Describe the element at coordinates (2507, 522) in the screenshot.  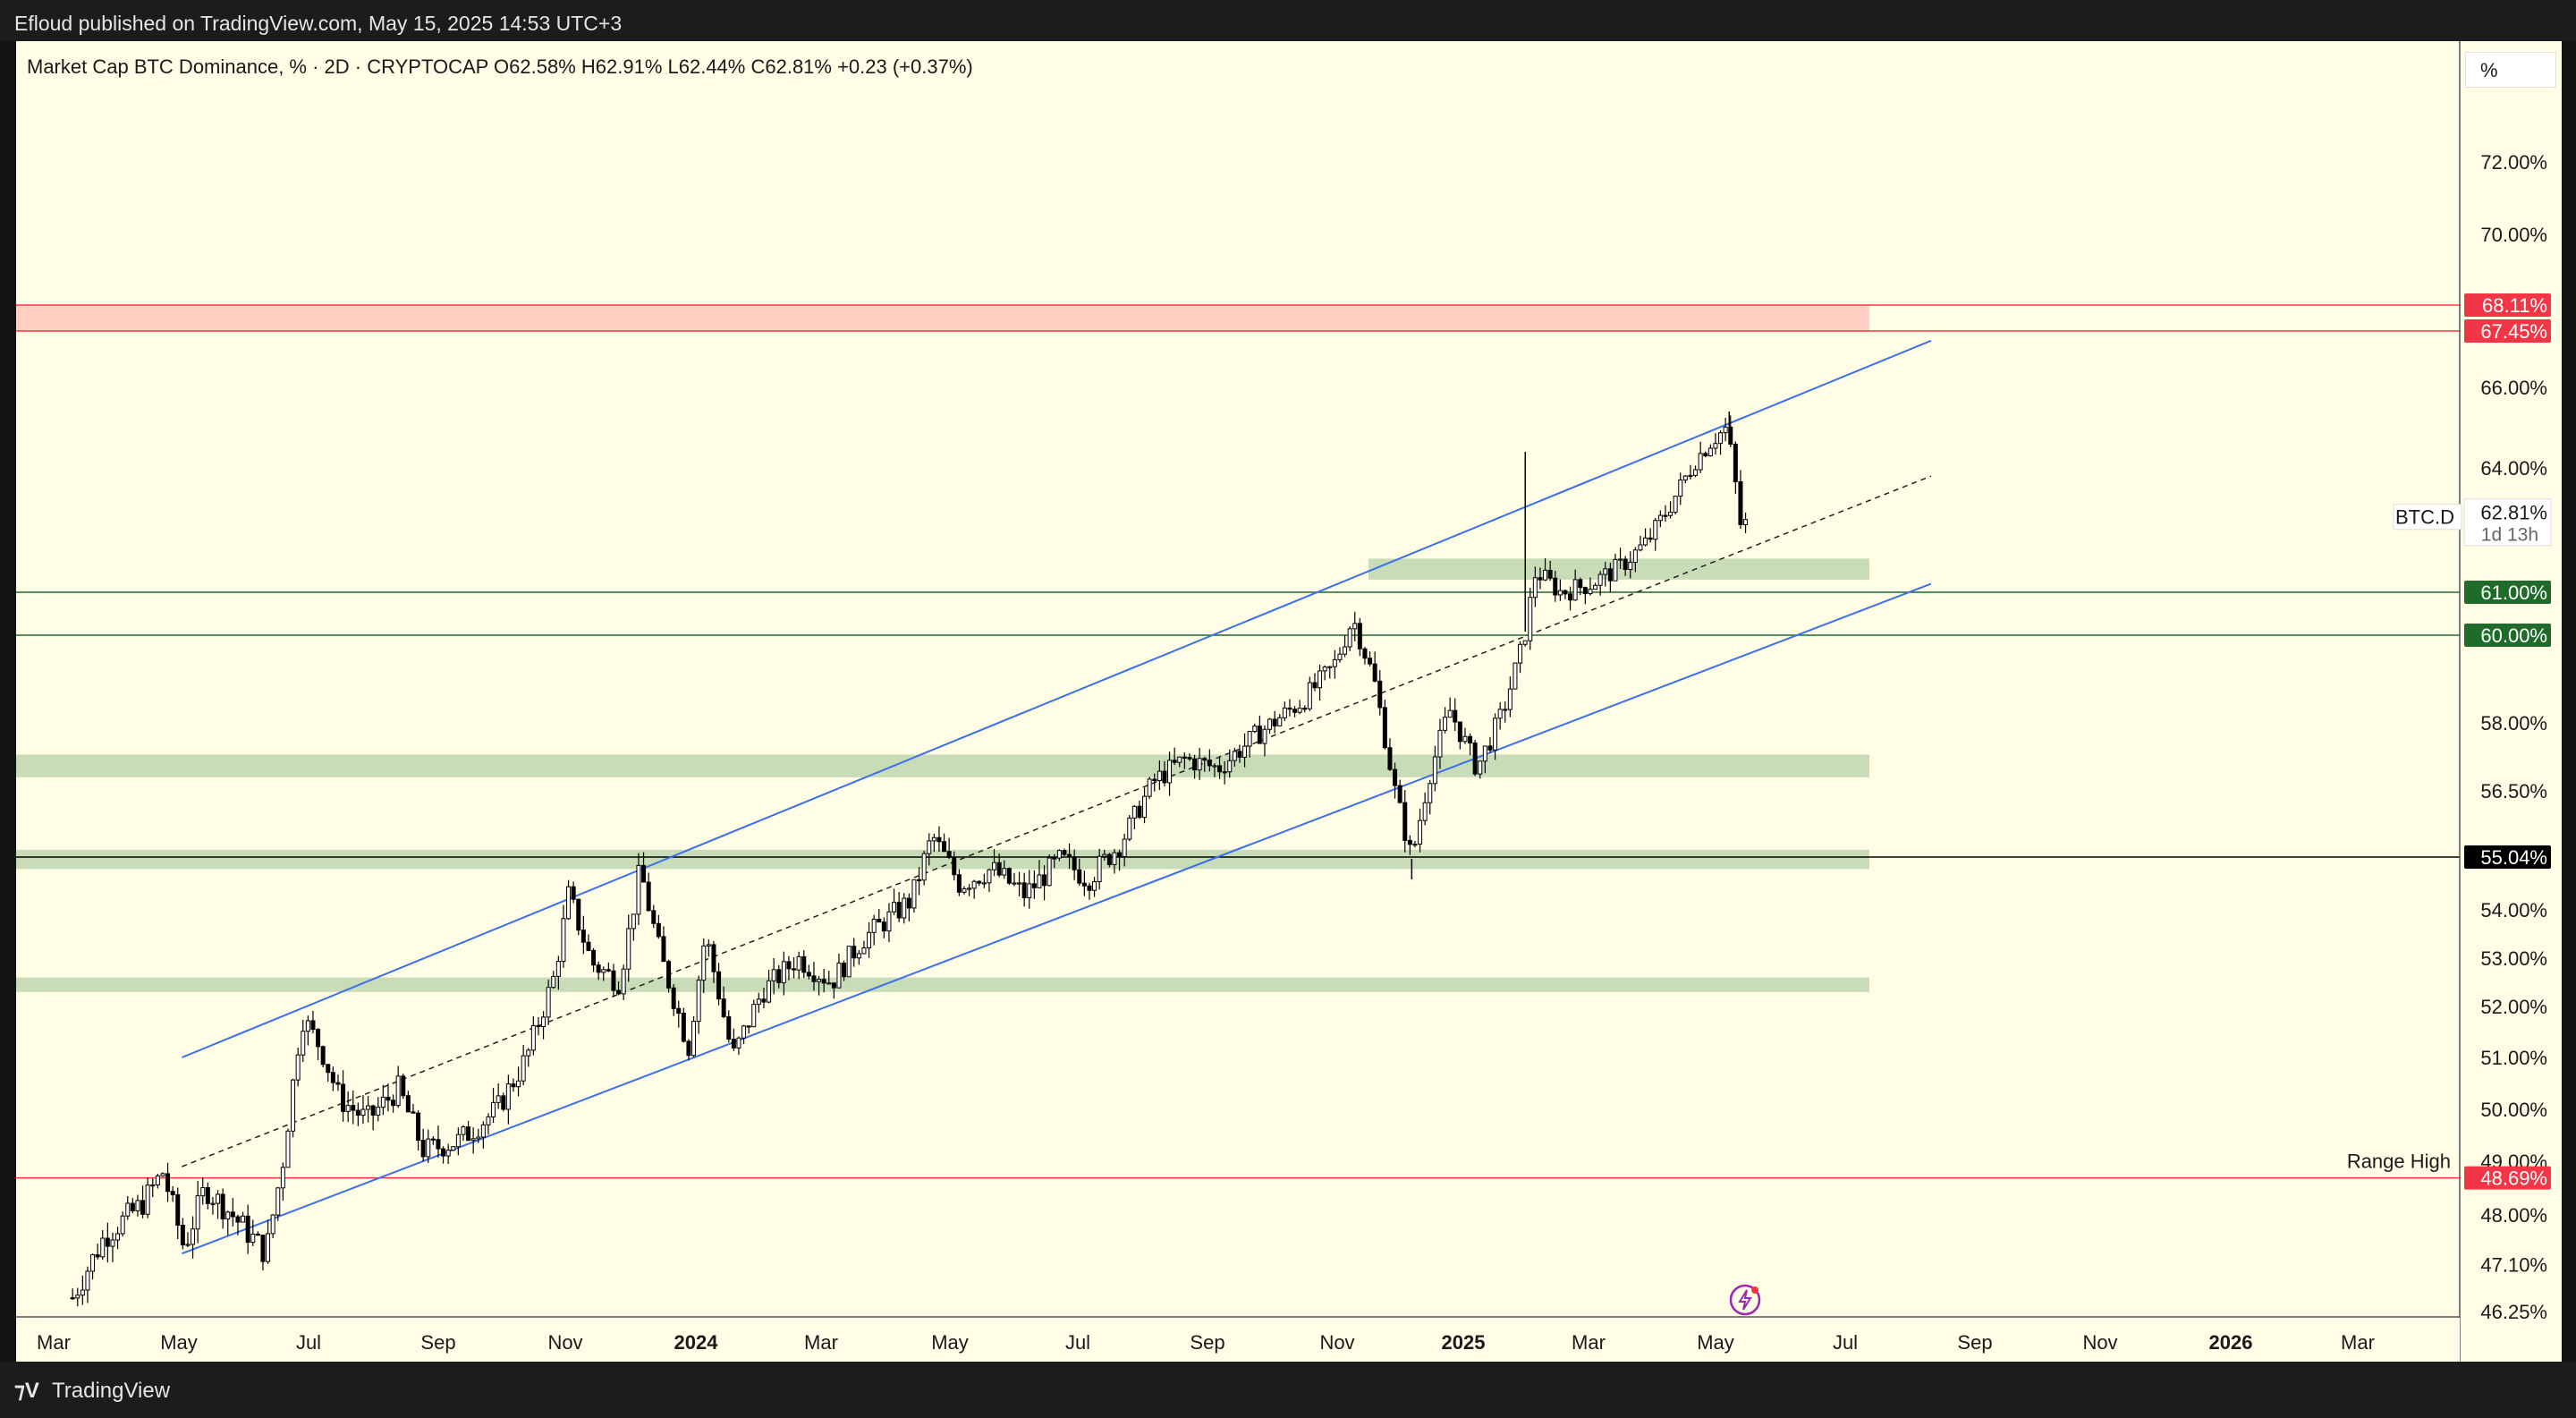
I see `price-tag` at that location.